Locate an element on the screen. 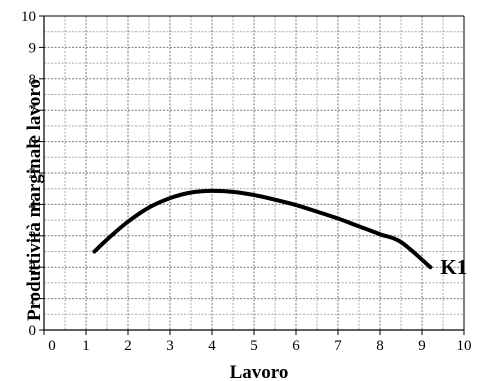 Image resolution: width=479 pixels, height=381 pixels. y-tick-label: 0 is located at coordinates (33, 331).